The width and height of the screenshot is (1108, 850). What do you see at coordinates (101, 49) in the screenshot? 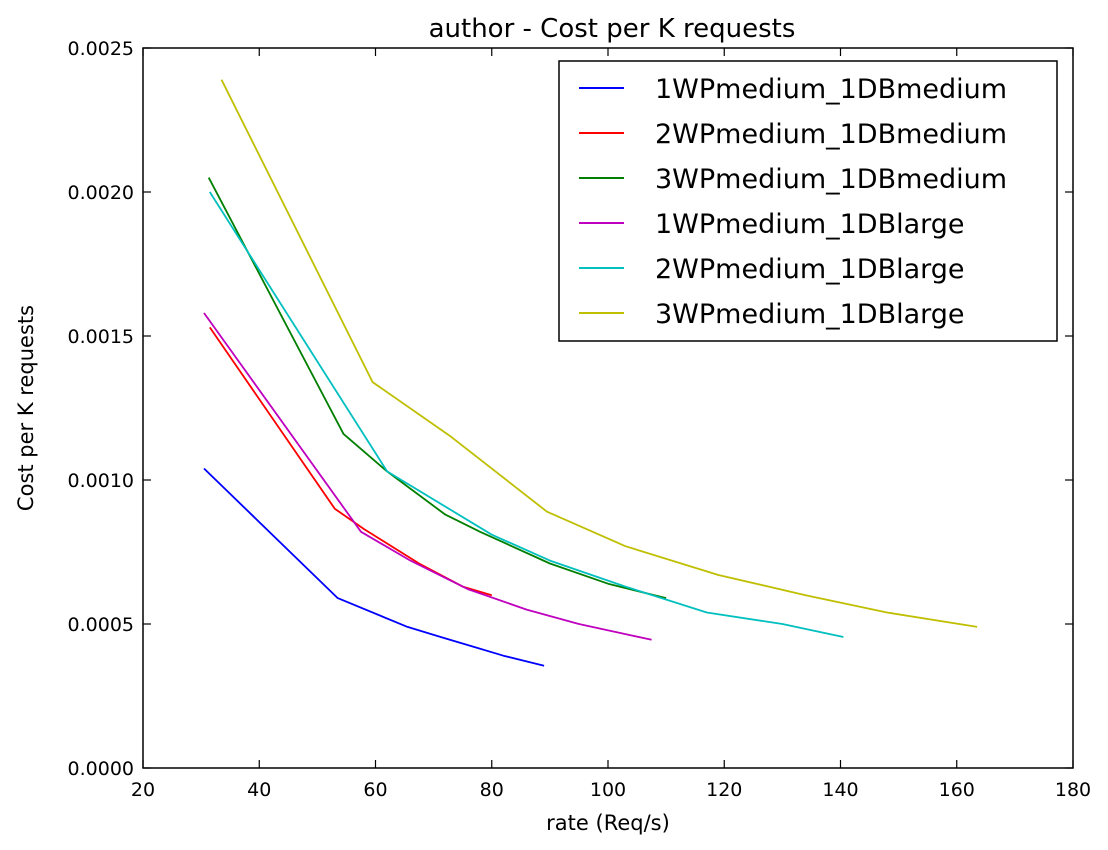
I see `y-tick-label: 0.0025` at bounding box center [101, 49].